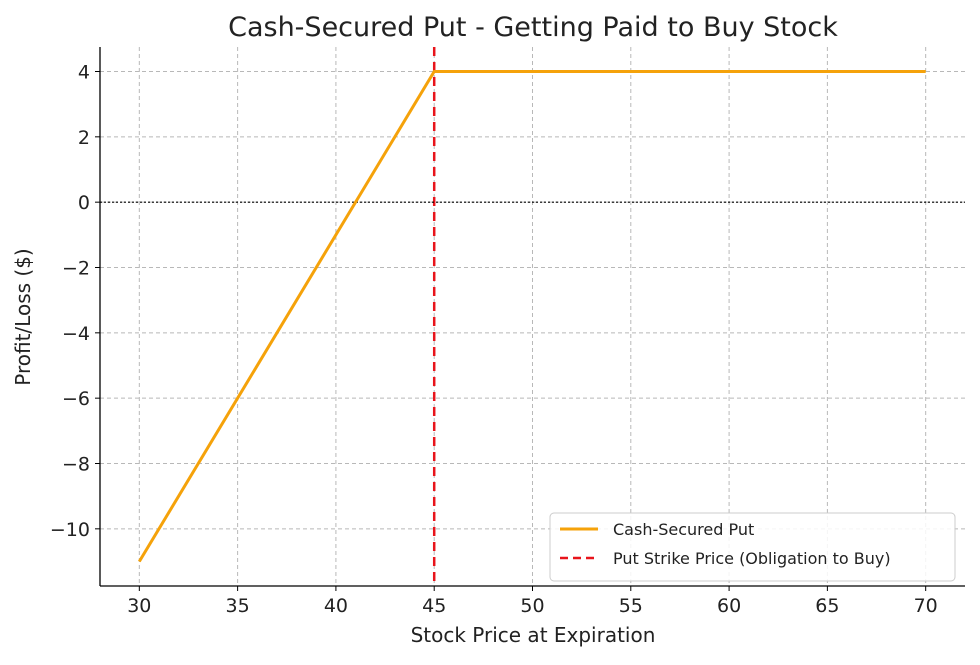 The height and width of the screenshot is (665, 980). Describe the element at coordinates (238, 606) in the screenshot. I see `x-tick-label: 35` at that location.